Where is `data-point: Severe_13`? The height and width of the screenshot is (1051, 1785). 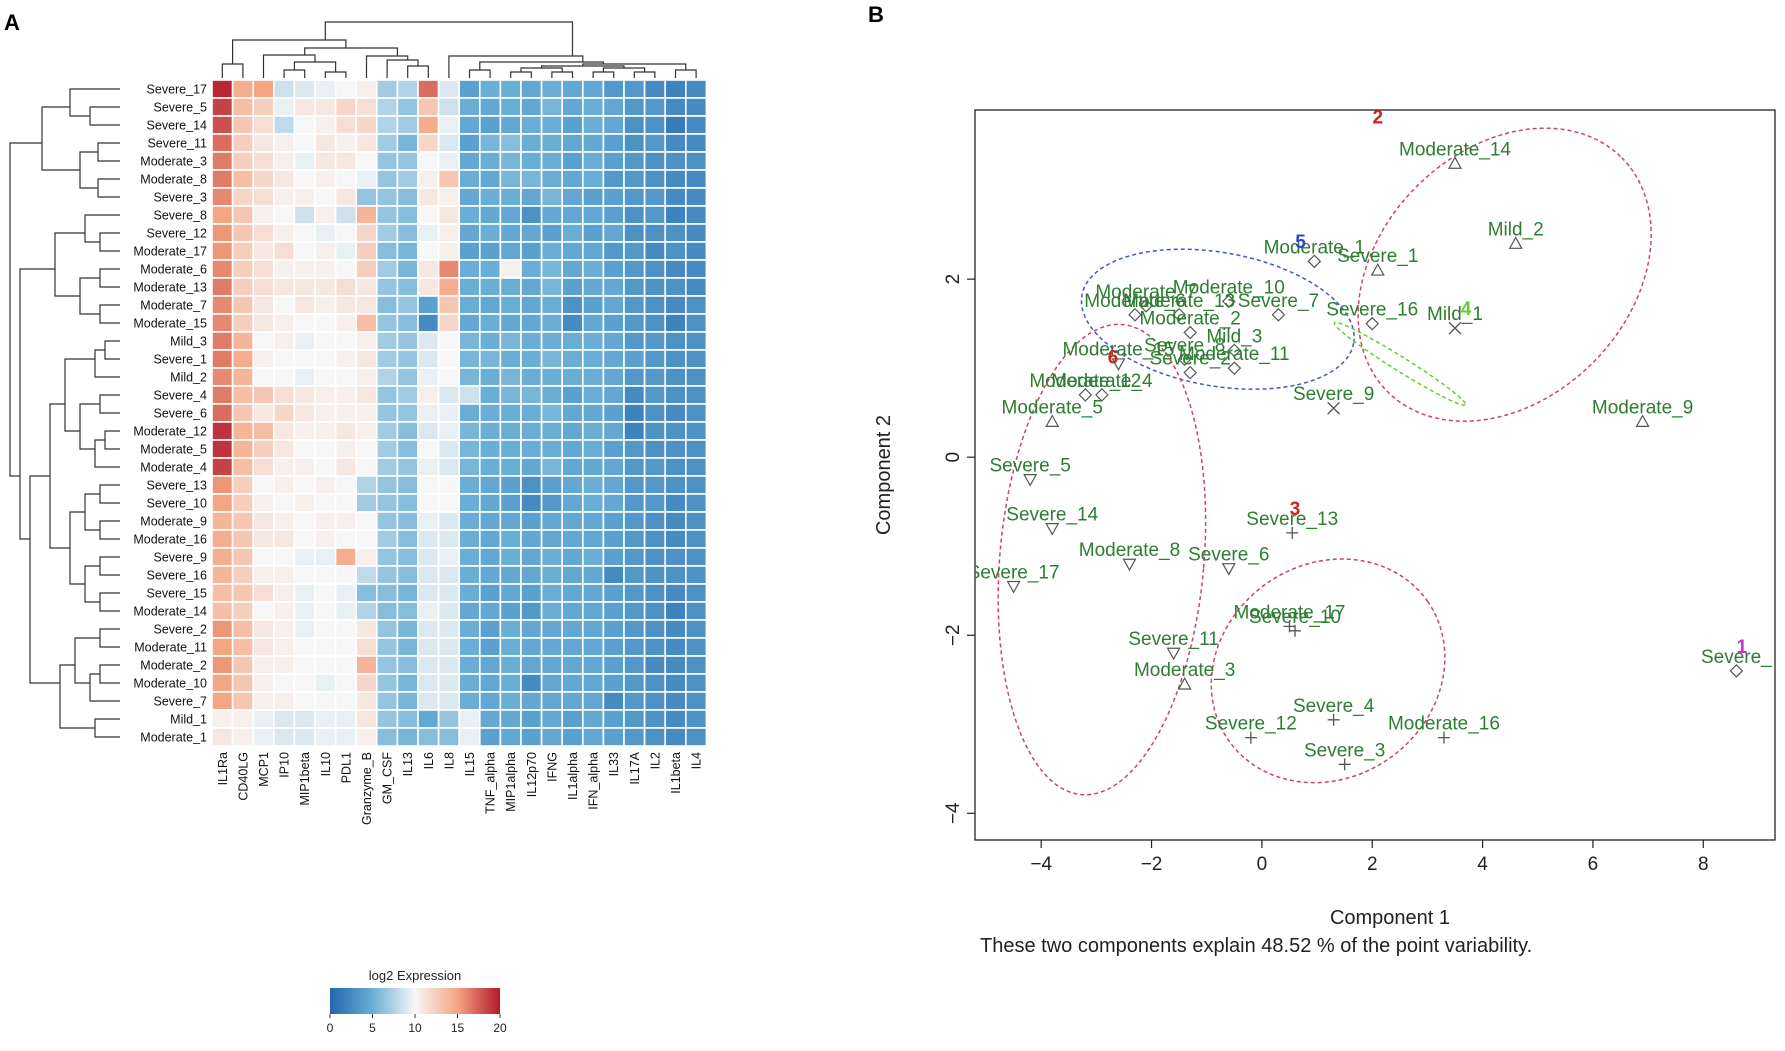 data-point: Severe_13 is located at coordinates (1292, 524).